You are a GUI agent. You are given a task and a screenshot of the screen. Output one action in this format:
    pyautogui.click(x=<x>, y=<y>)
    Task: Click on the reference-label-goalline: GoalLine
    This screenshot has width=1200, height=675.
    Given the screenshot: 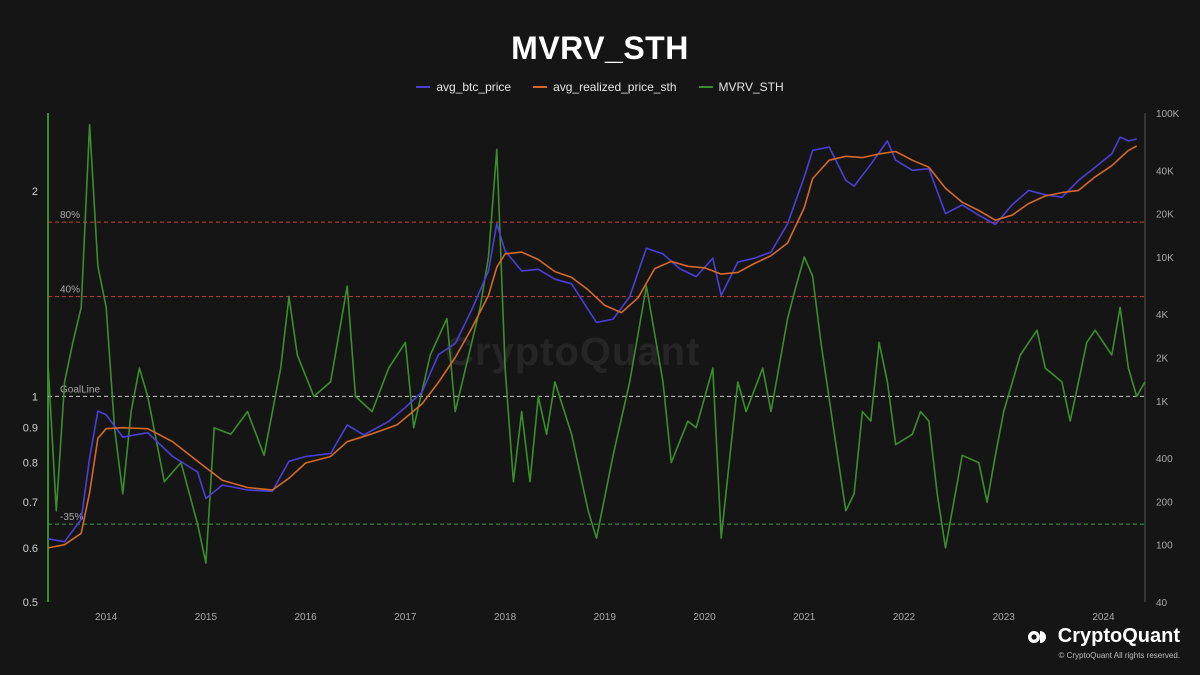 What is the action you would take?
    pyautogui.click(x=80, y=389)
    